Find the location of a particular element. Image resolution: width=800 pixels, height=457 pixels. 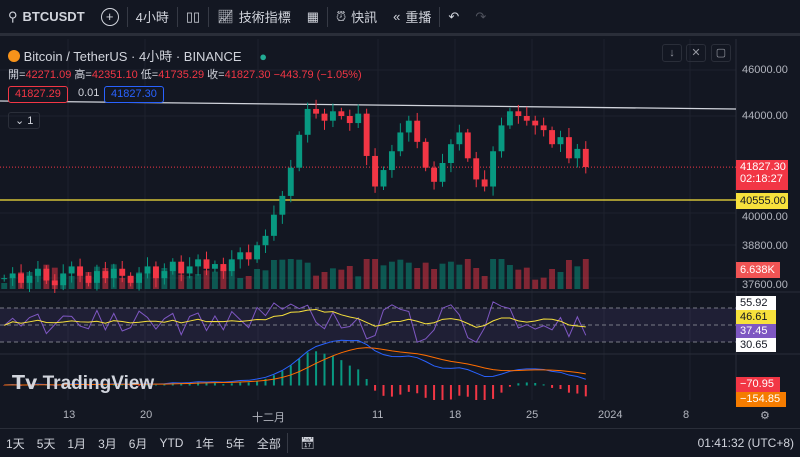

range-6m: 6月 is located at coordinates (138, 443).